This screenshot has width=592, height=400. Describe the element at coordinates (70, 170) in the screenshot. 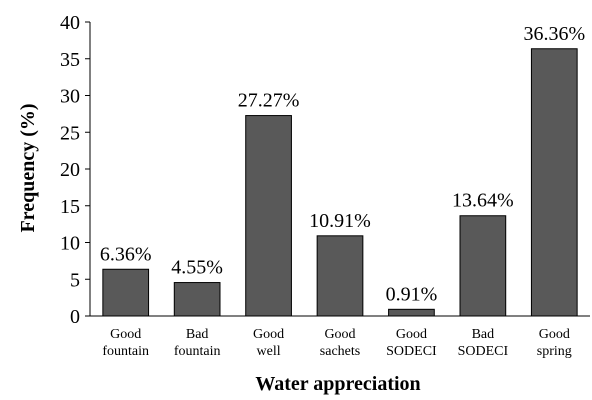

I see `y-tick-label: 20` at that location.